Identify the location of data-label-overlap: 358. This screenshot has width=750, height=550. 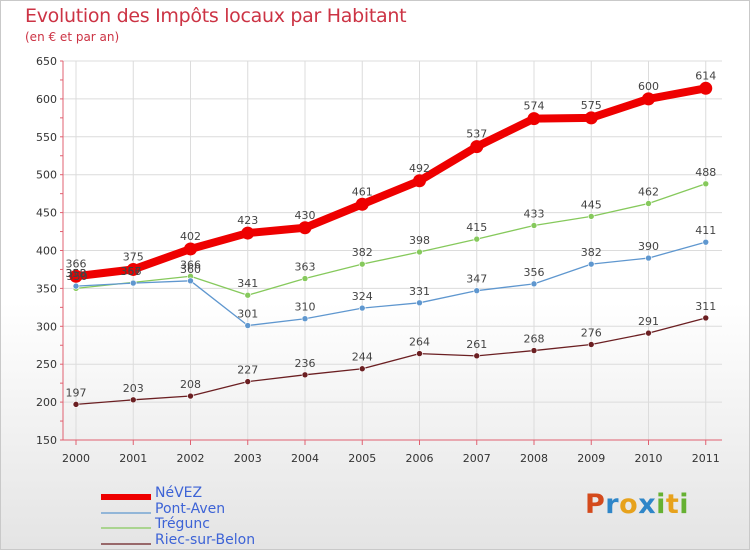
(76, 273).